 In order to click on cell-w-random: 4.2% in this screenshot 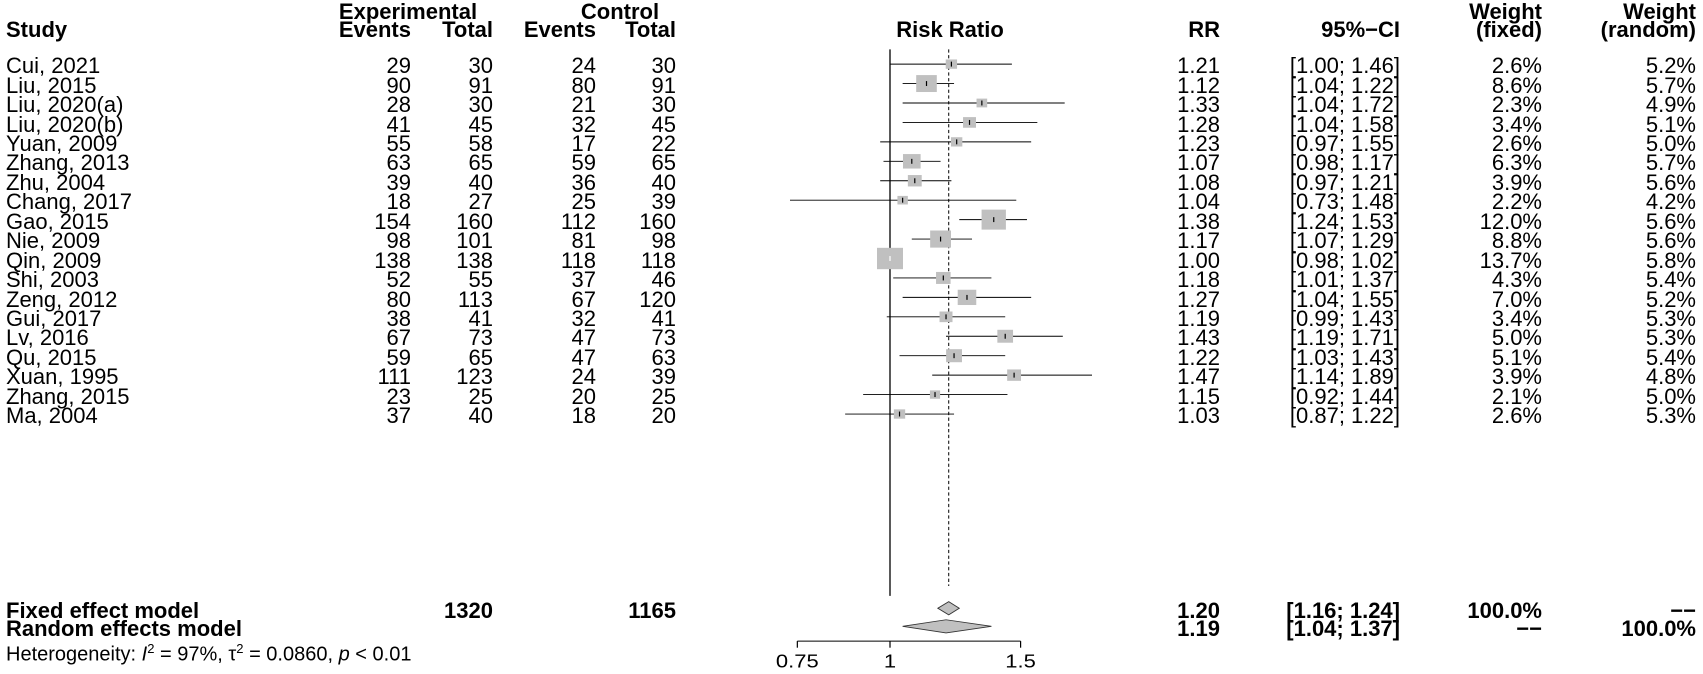, I will do `click(1670, 202)`.